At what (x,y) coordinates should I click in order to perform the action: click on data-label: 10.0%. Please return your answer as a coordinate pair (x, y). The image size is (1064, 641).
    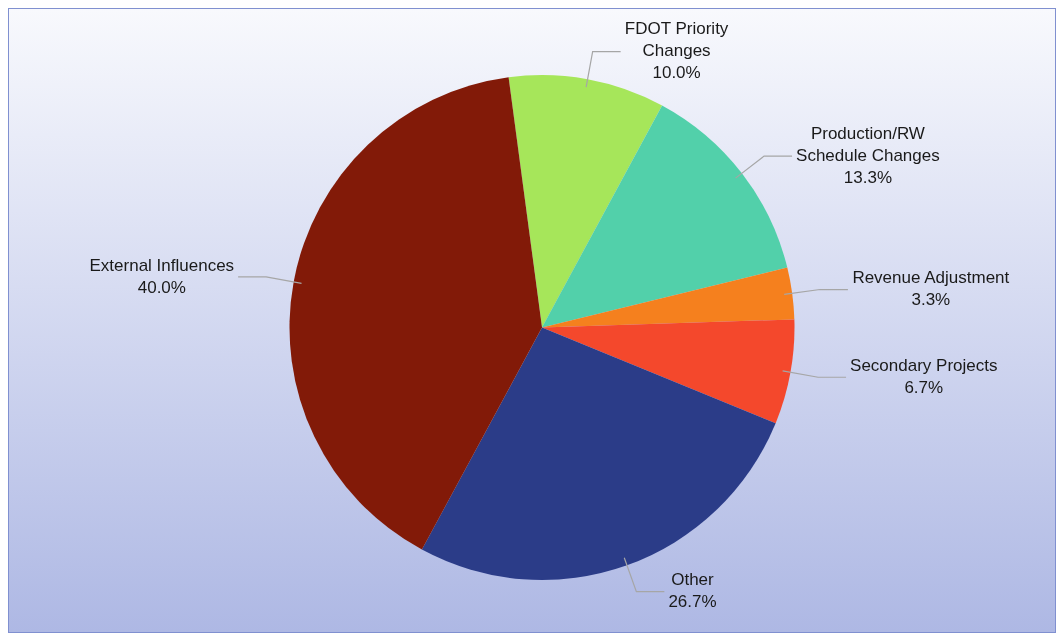
    Looking at the image, I should click on (676, 73).